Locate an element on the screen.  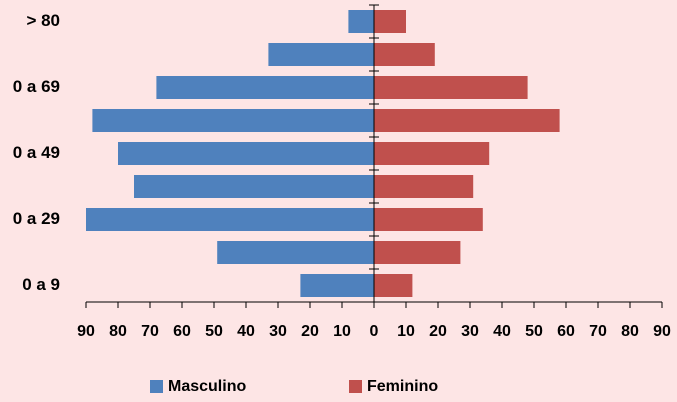
y-tick-label: 0 a 69 is located at coordinates (36, 86).